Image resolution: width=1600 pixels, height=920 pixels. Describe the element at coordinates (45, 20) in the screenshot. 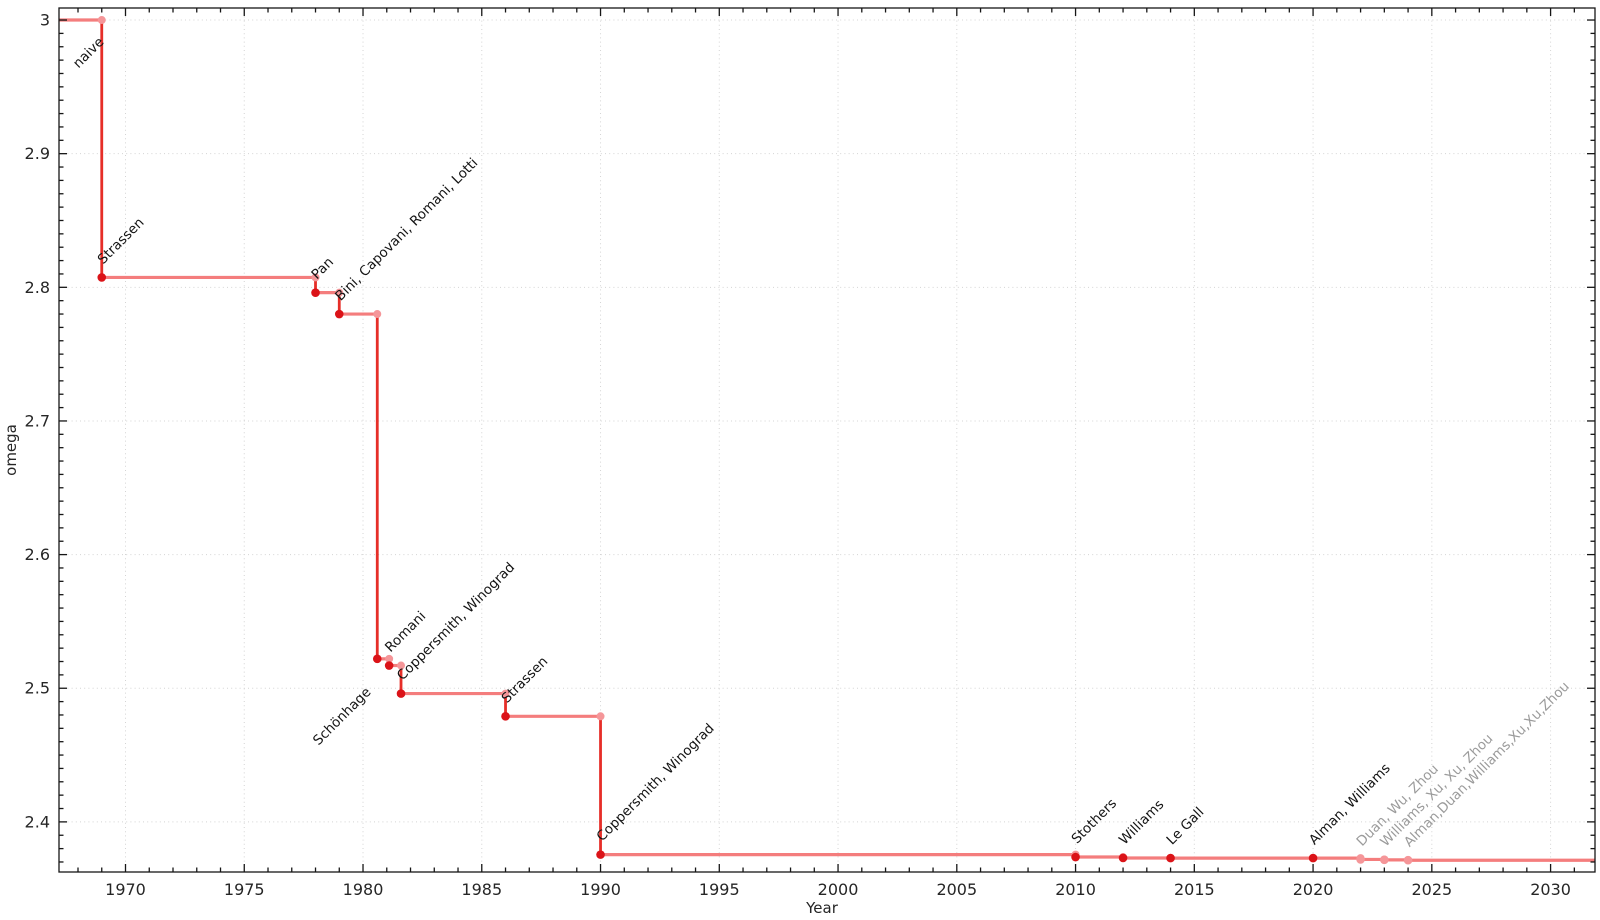

I see `y-tick-label: 3` at that location.